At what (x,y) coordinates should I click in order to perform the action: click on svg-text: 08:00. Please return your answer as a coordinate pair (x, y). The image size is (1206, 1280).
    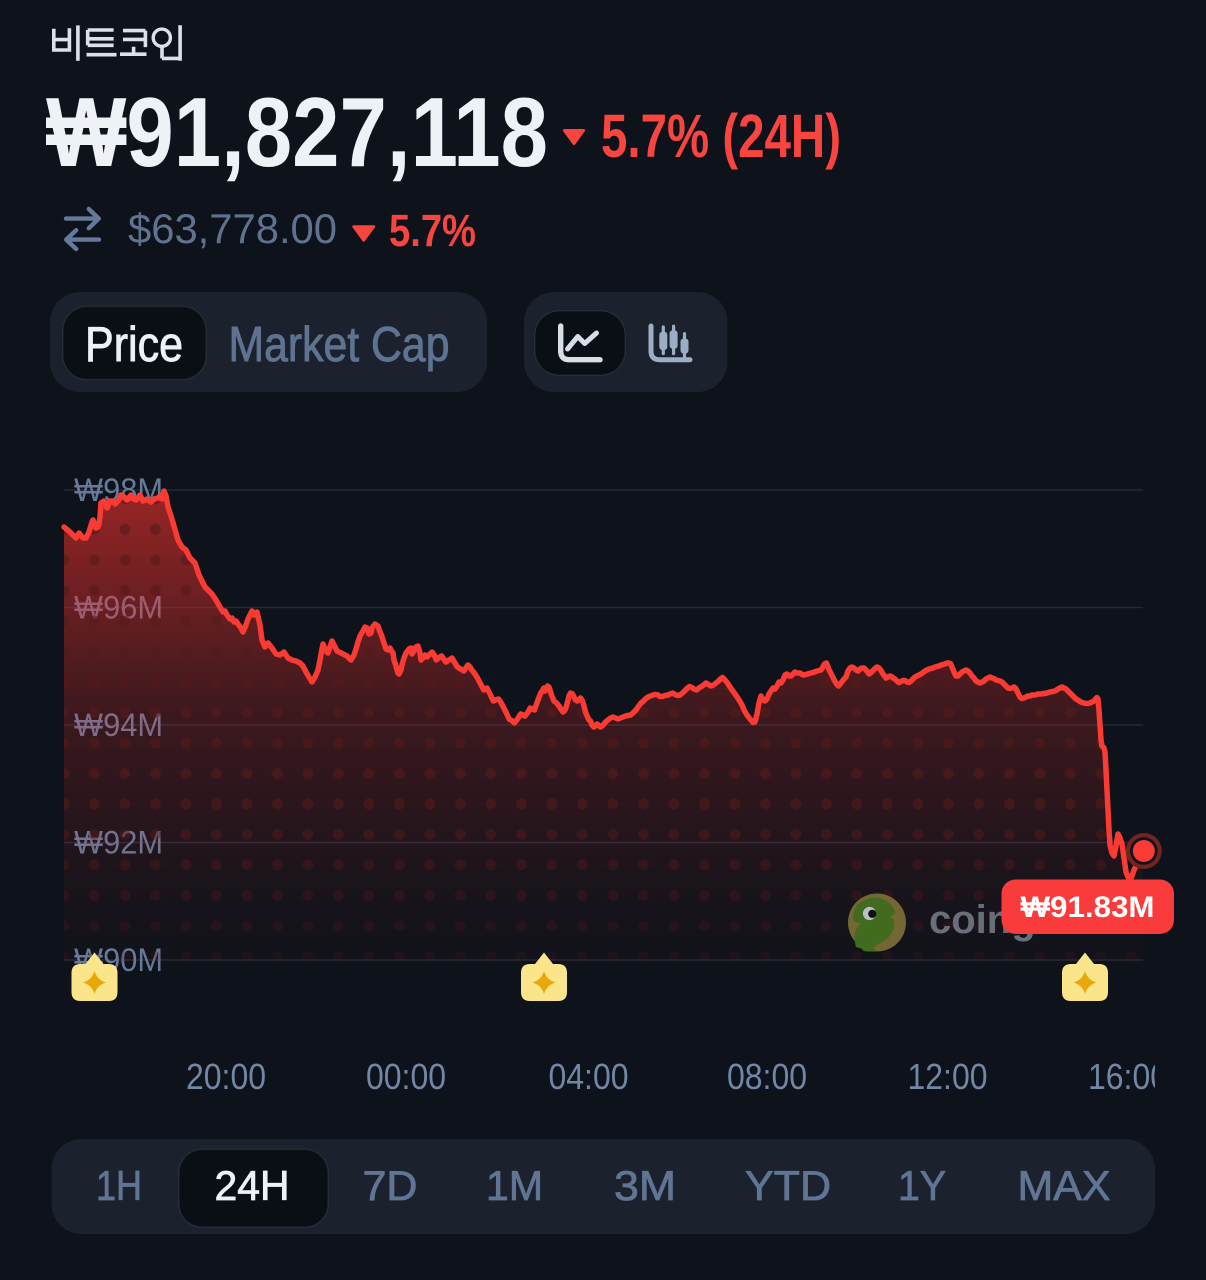
    Looking at the image, I should click on (767, 1076).